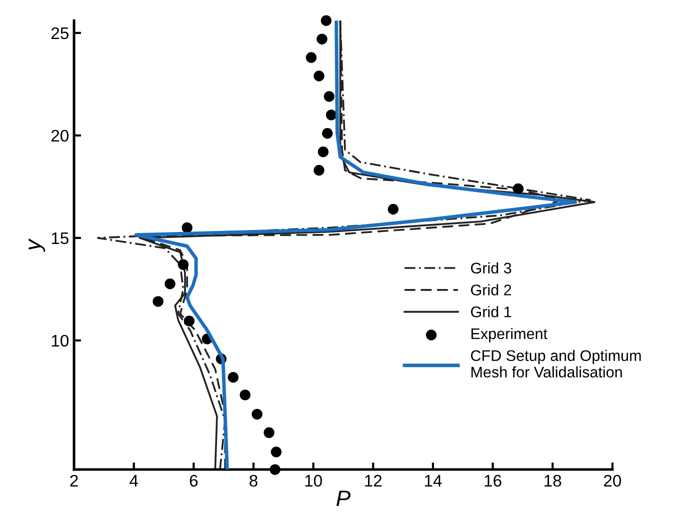 The height and width of the screenshot is (516, 673). I want to click on legend-label: Grid 1, so click(491, 312).